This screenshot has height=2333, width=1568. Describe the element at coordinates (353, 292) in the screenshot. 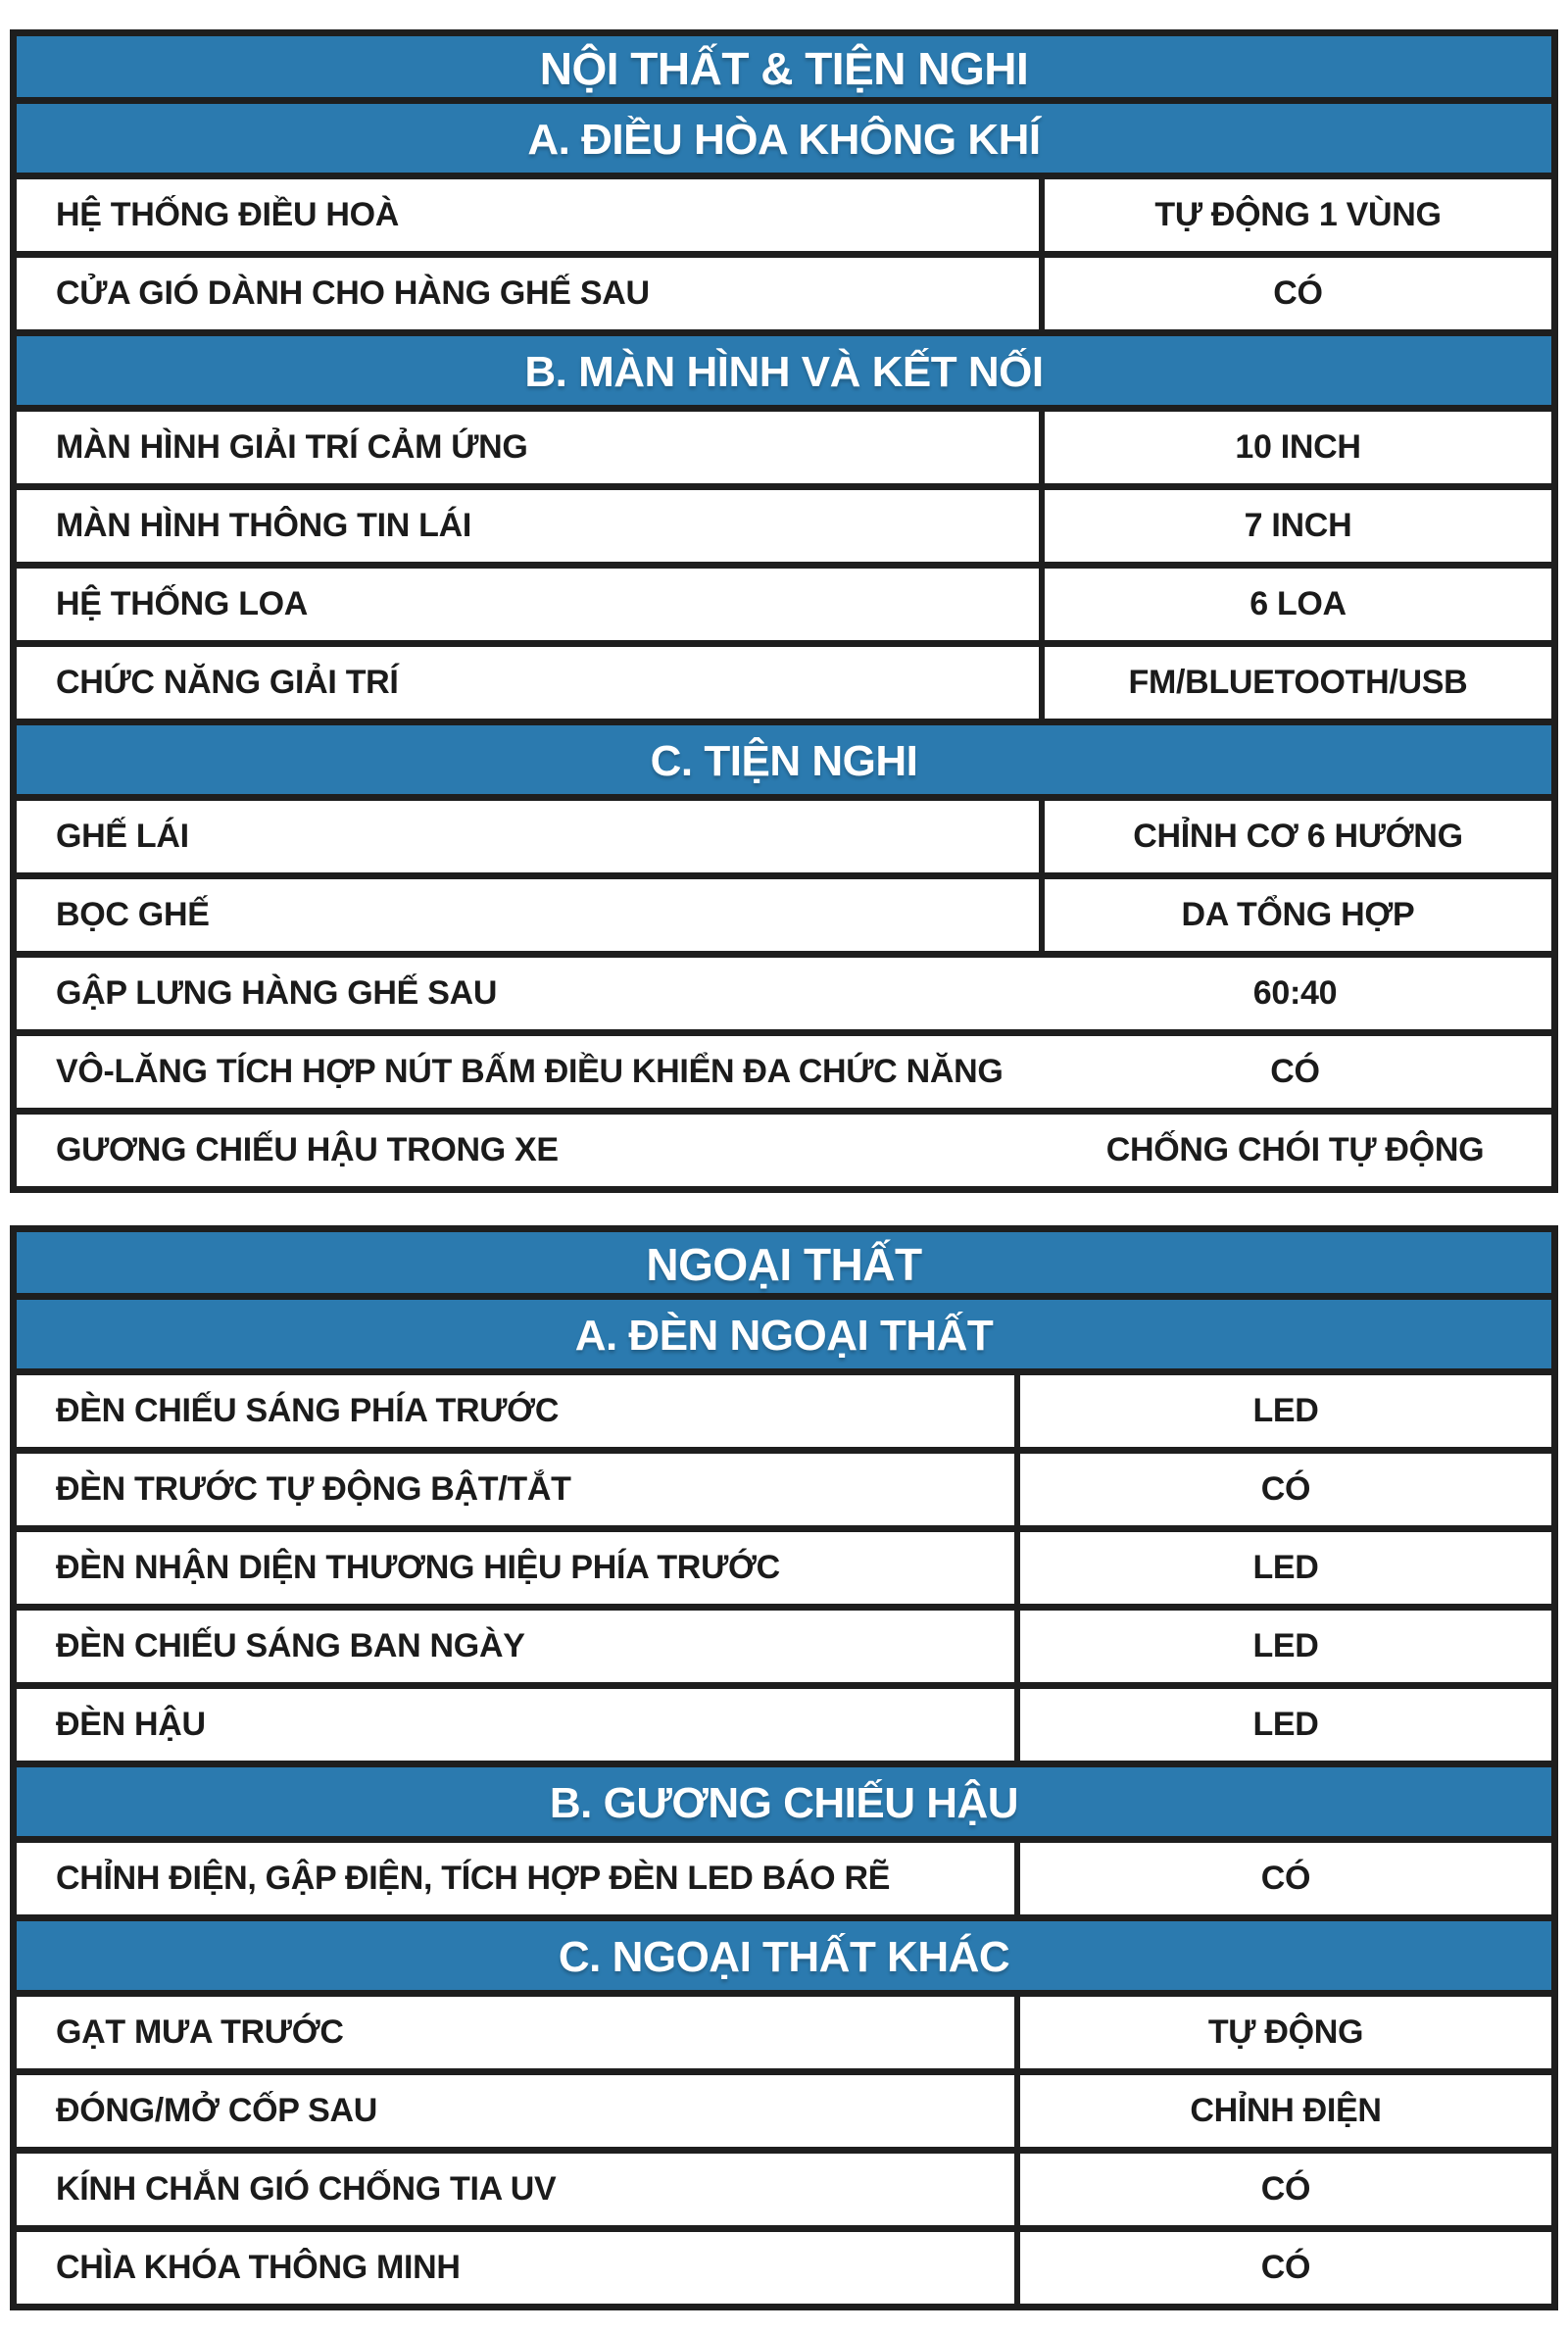

I see `spec-label: CỬA GIÓ DÀNH CHO HÀNG GHẾ SAU` at that location.